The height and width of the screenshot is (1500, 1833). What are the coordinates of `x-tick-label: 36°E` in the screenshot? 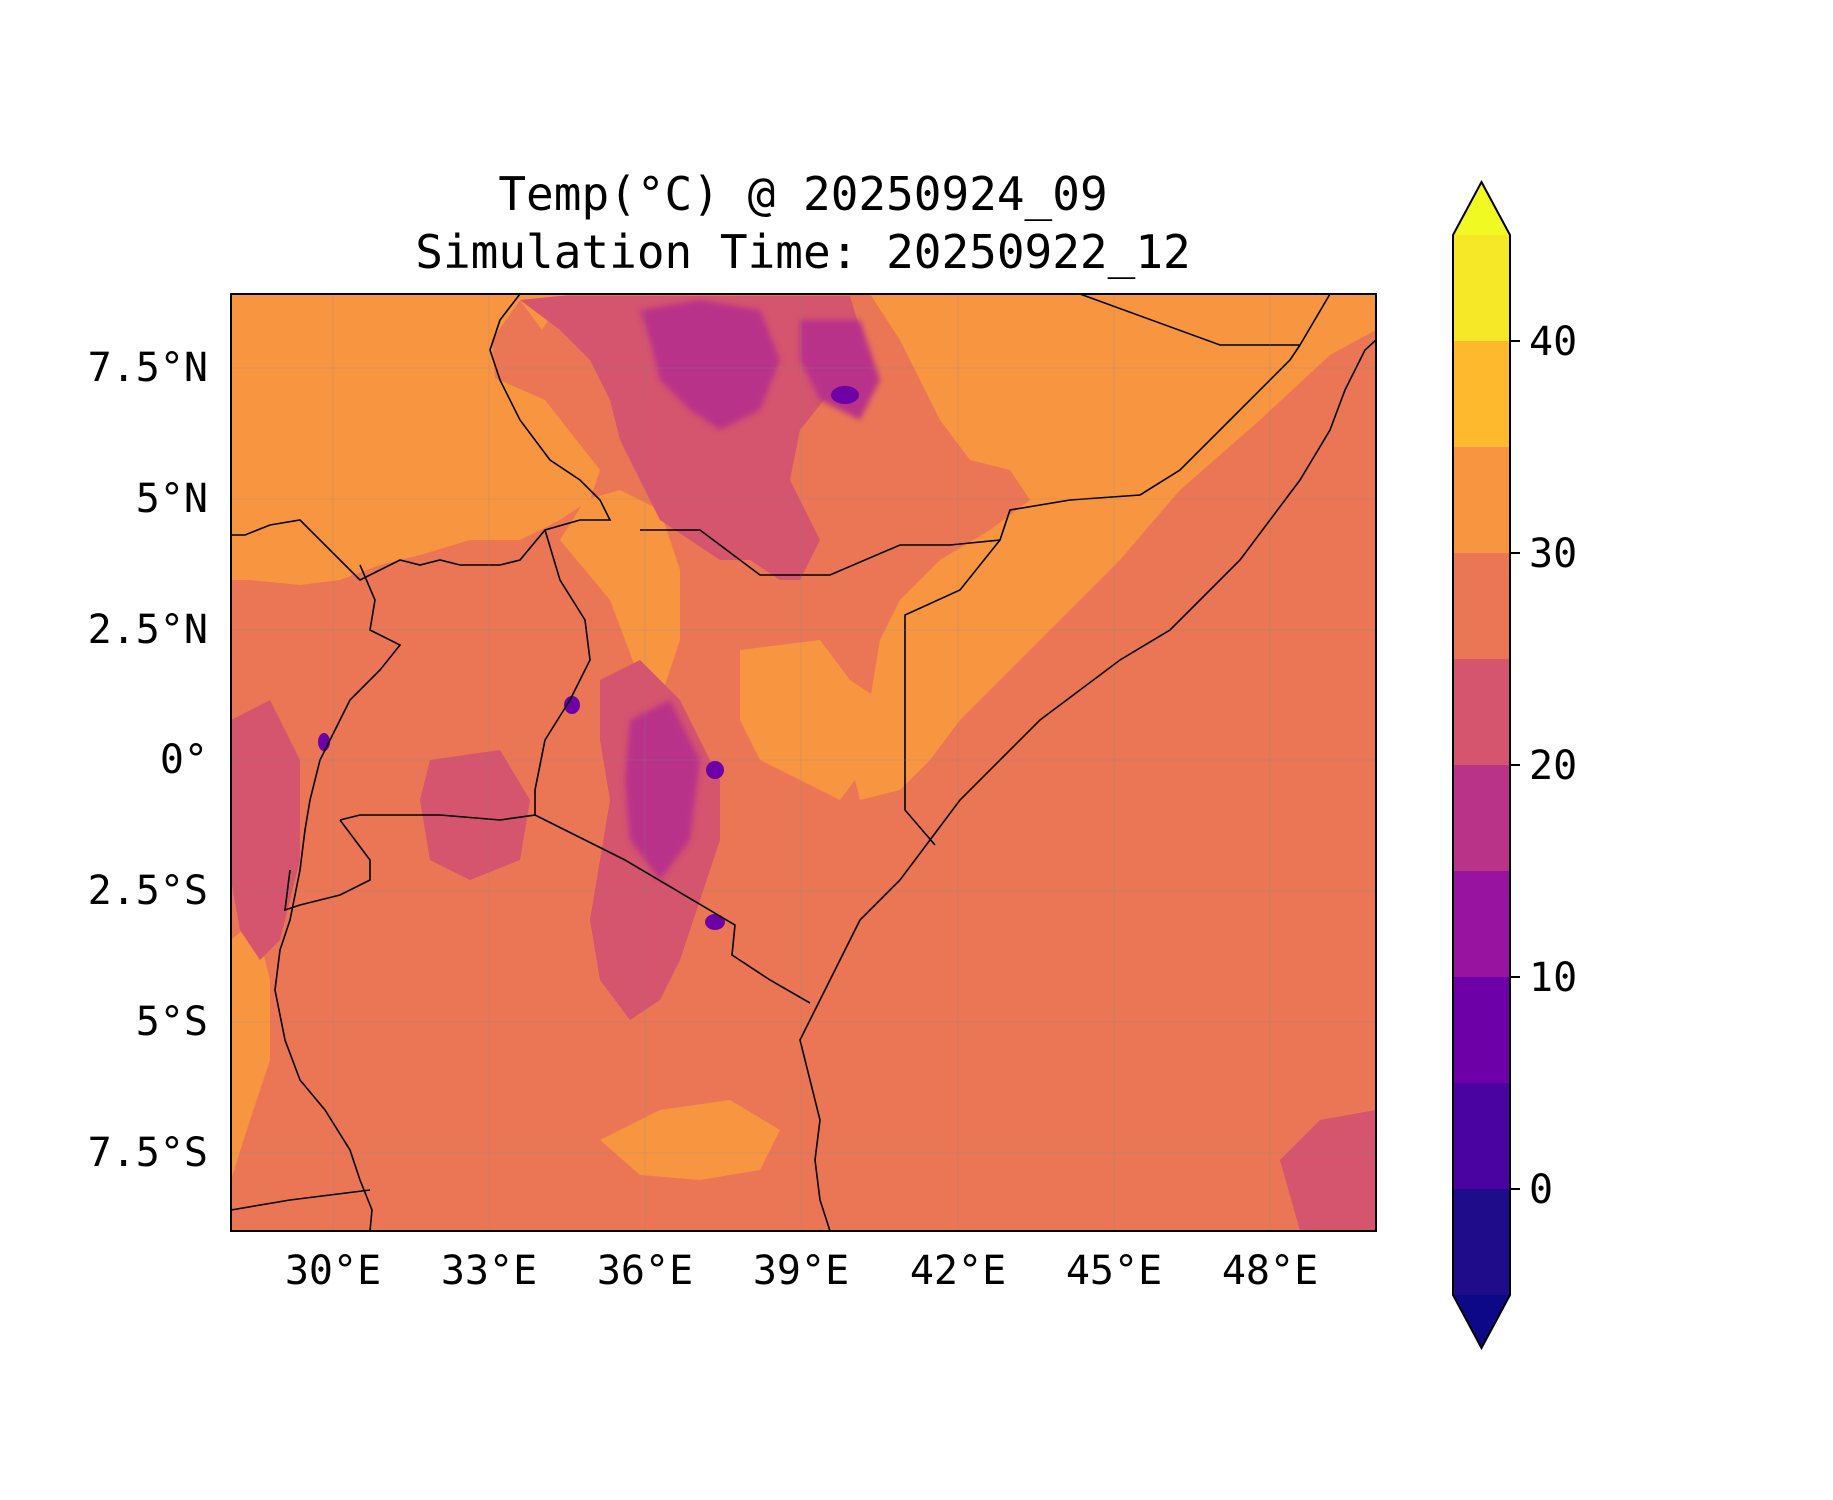 It's located at (645, 1271).